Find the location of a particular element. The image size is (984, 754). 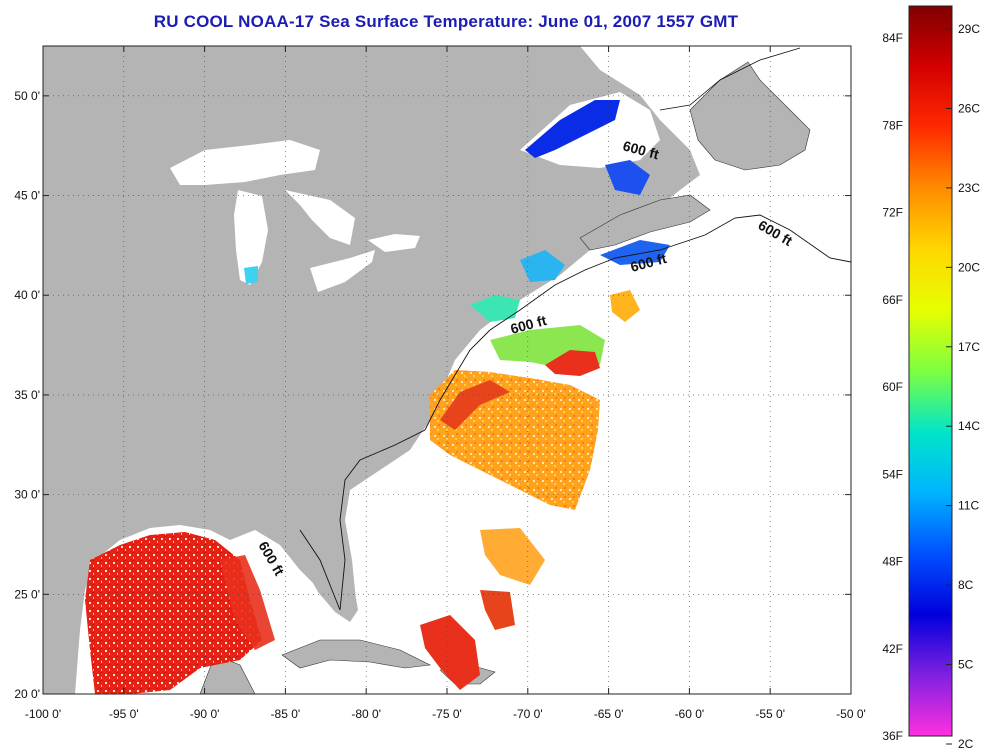

sst-scotian-shelf is located at coordinates (635, 252).